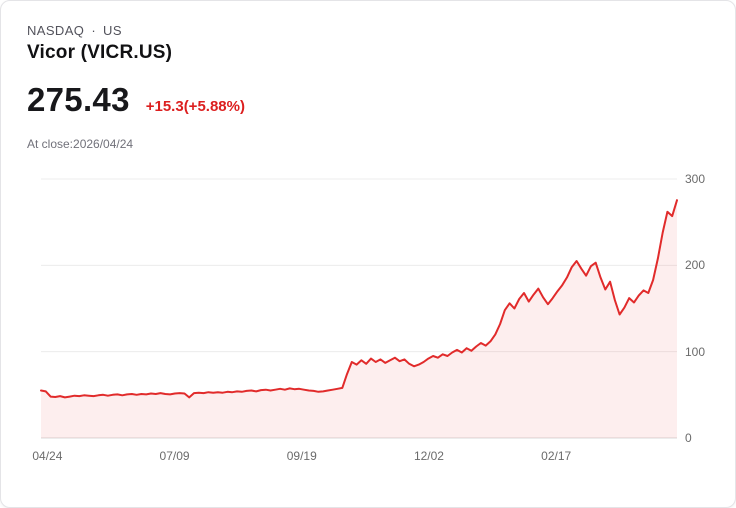 This screenshot has height=508, width=736. What do you see at coordinates (688, 438) in the screenshot?
I see `y-tick-label: 0` at bounding box center [688, 438].